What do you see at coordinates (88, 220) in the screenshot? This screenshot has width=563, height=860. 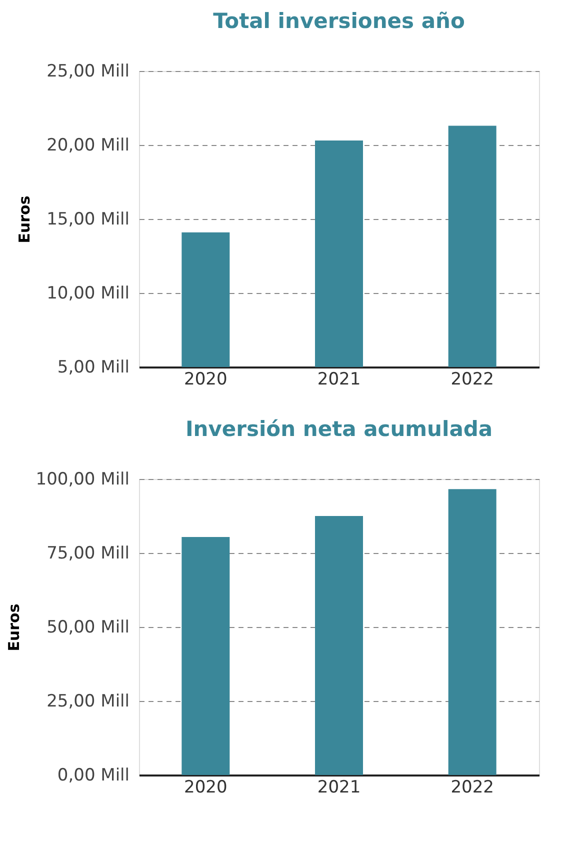 I see `y-tick-label: 15,00 Mill` at bounding box center [88, 220].